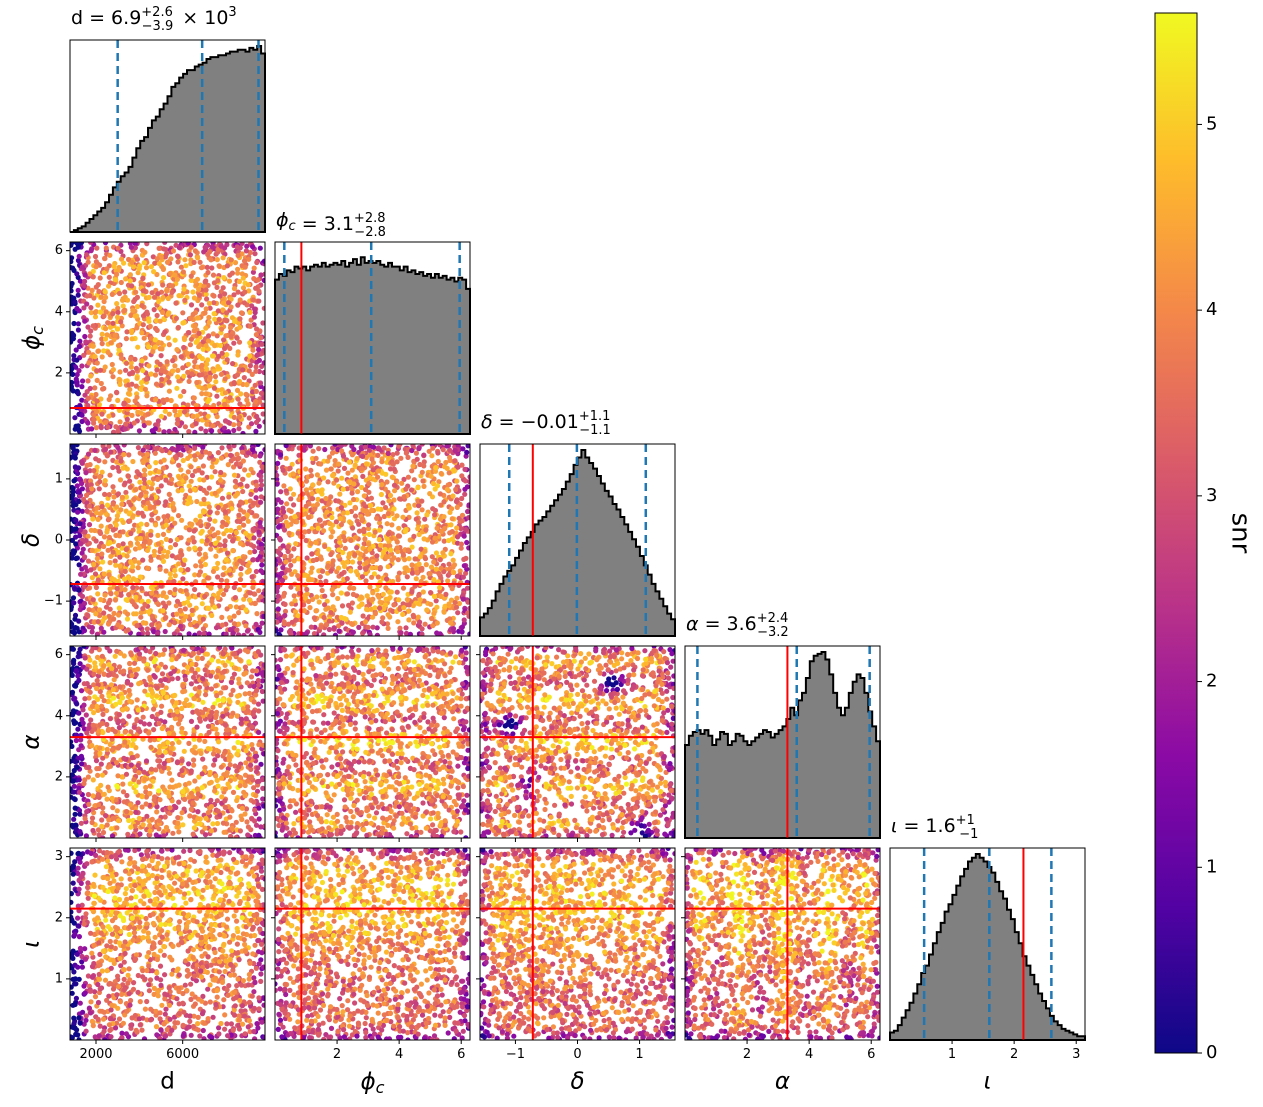 The image size is (1263, 1107). Describe the element at coordinates (1211, 495) in the screenshot. I see `colorbar-tick-label: 3` at that location.